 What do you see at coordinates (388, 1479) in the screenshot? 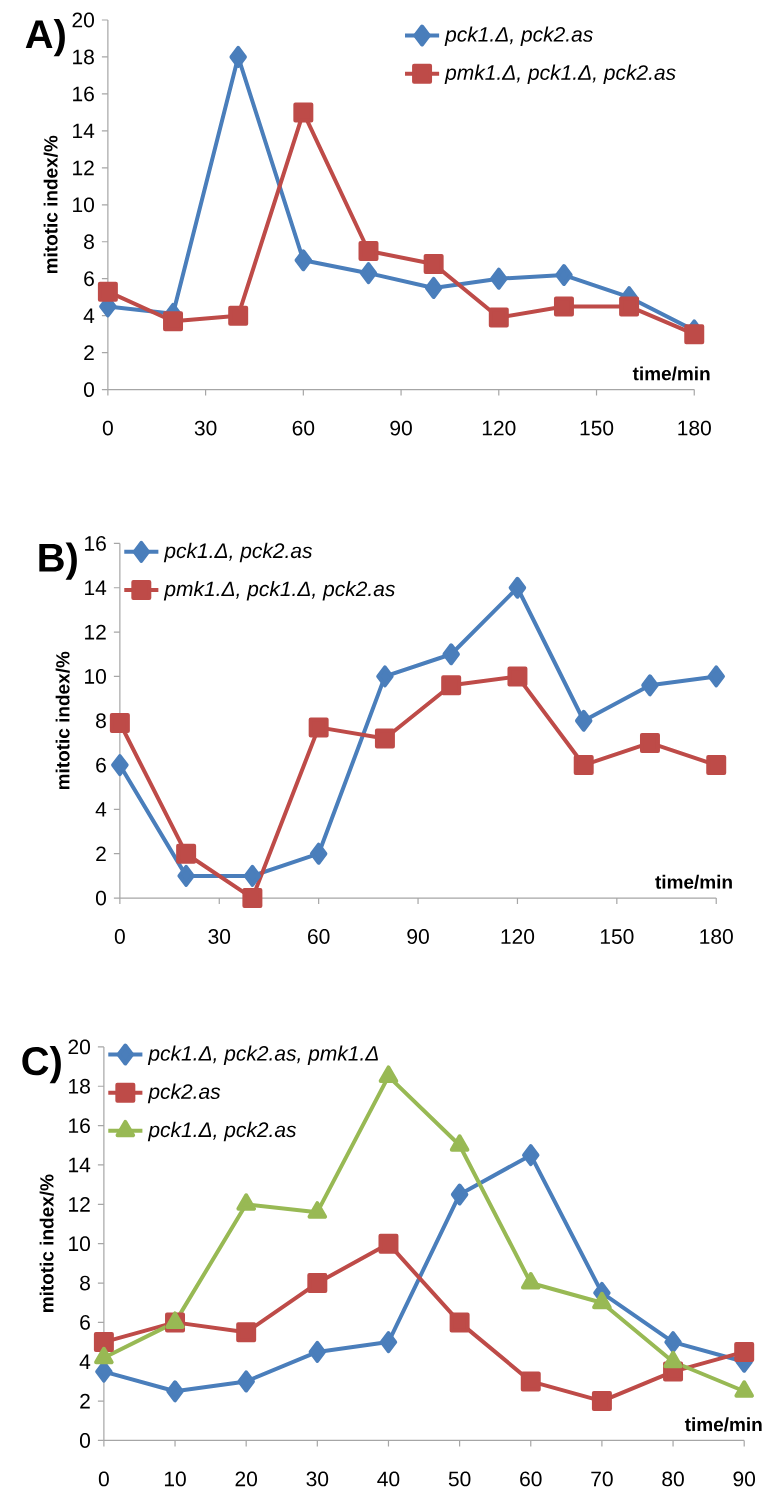
I see `x-tick-label: 40` at bounding box center [388, 1479].